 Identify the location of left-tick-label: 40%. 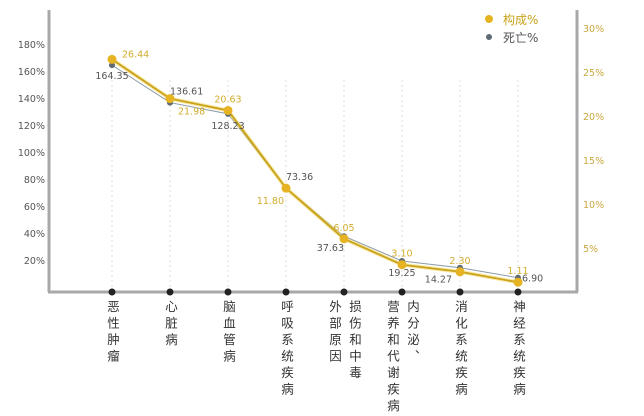
(34, 234).